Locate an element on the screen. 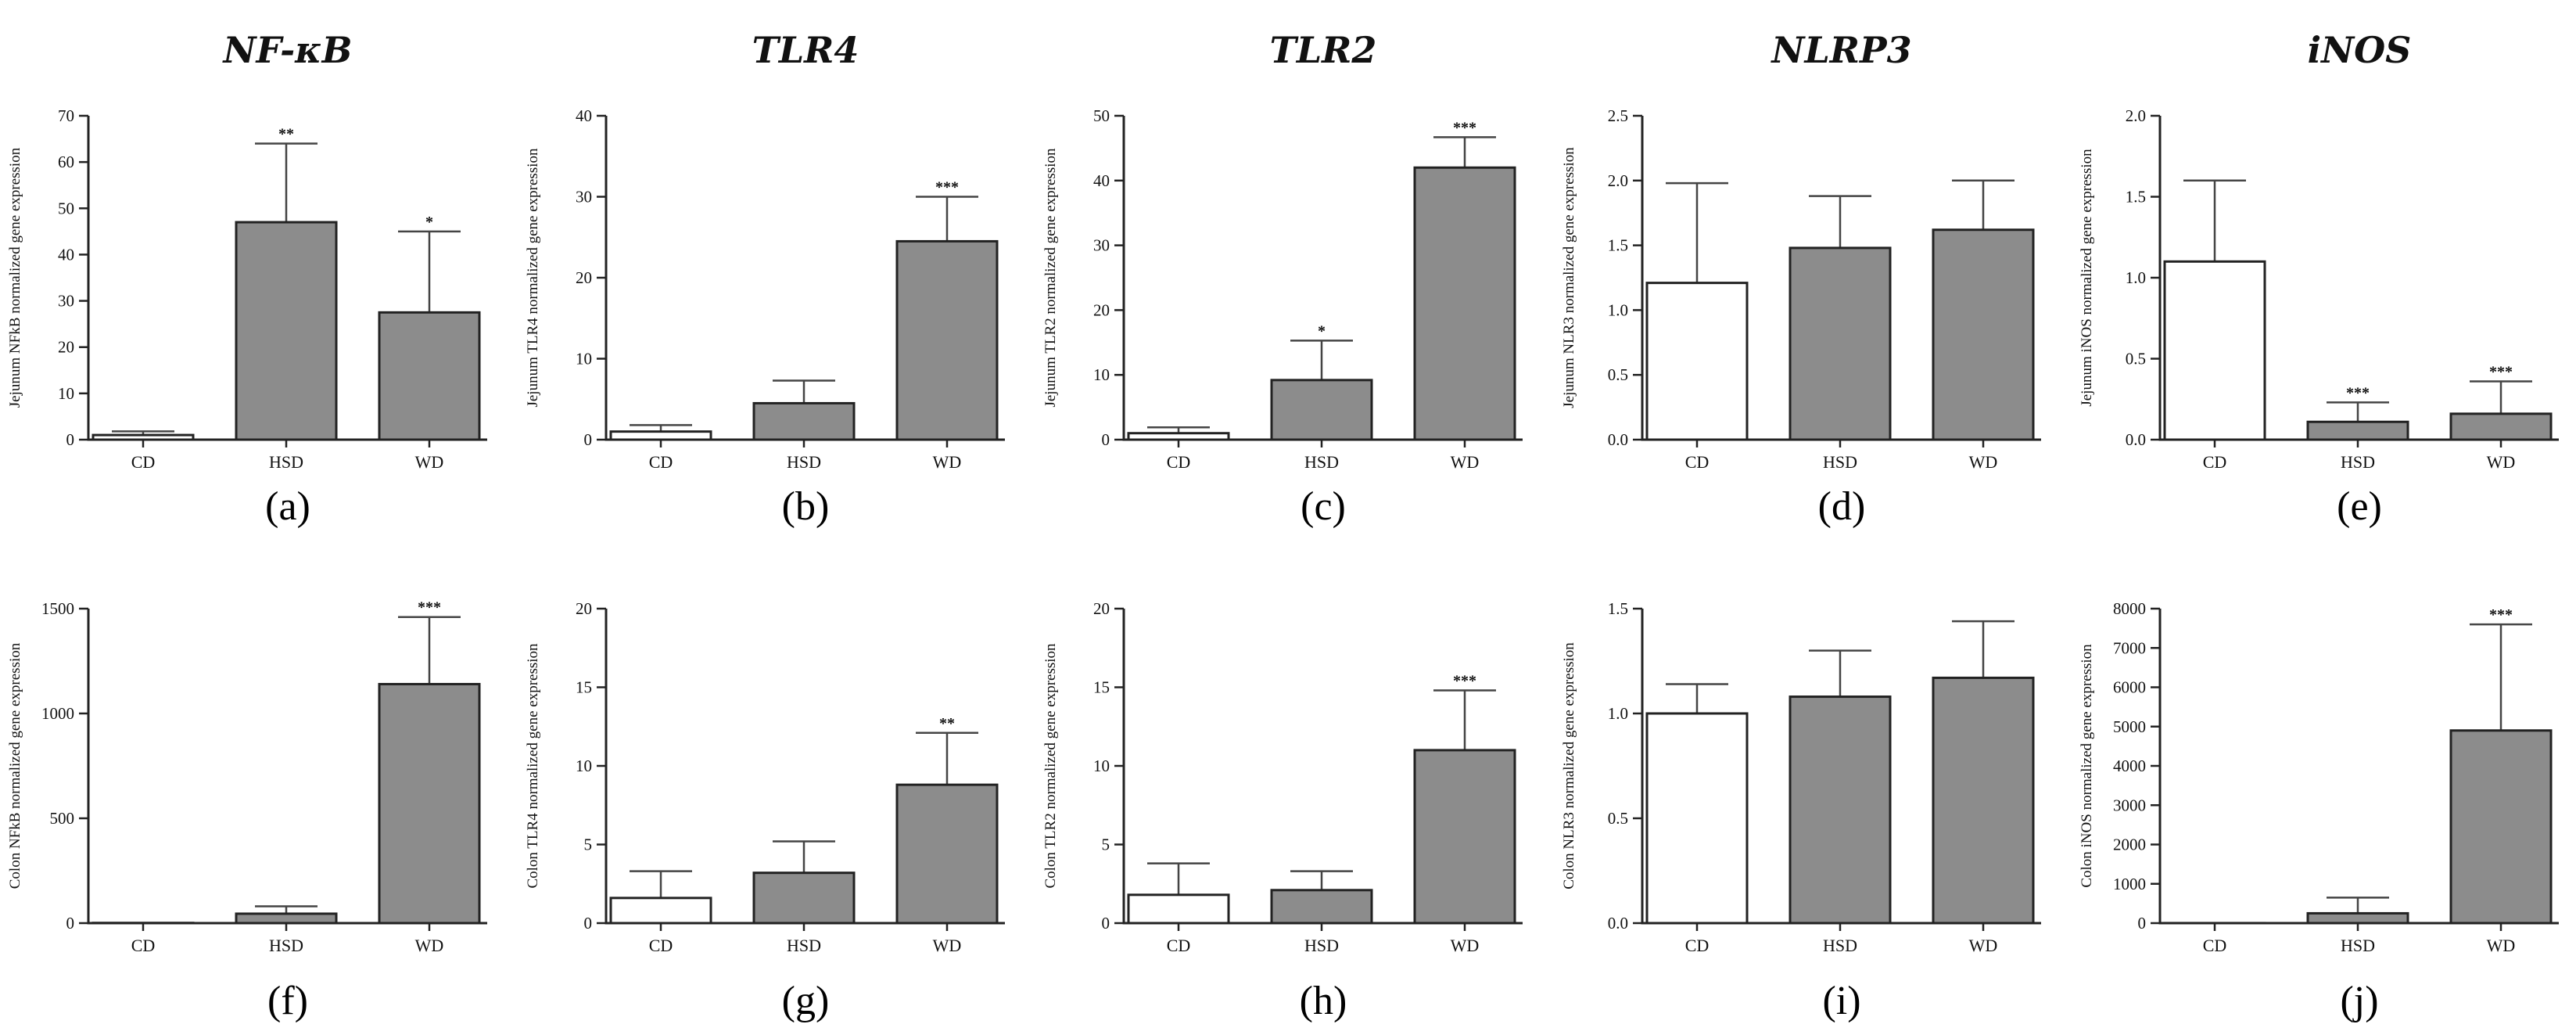 This screenshot has width=2576, height=1035. category-label-a-CD: CD is located at coordinates (143, 462).